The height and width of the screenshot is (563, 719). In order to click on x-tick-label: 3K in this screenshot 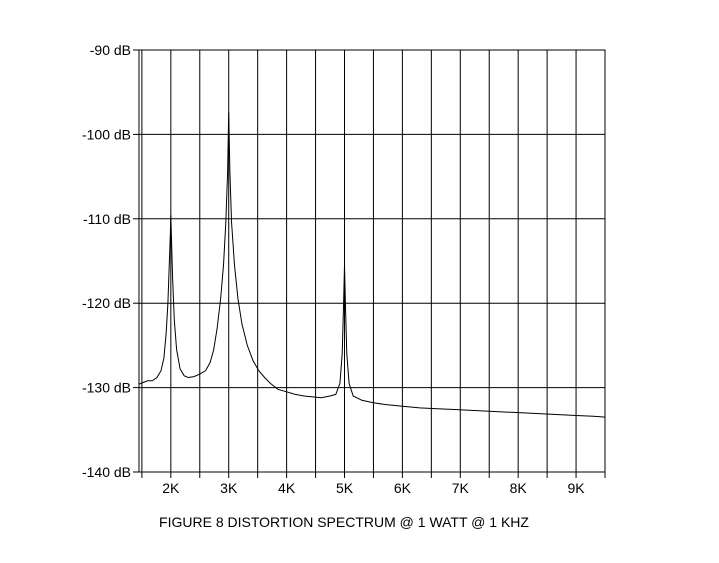, I will do `click(229, 488)`.